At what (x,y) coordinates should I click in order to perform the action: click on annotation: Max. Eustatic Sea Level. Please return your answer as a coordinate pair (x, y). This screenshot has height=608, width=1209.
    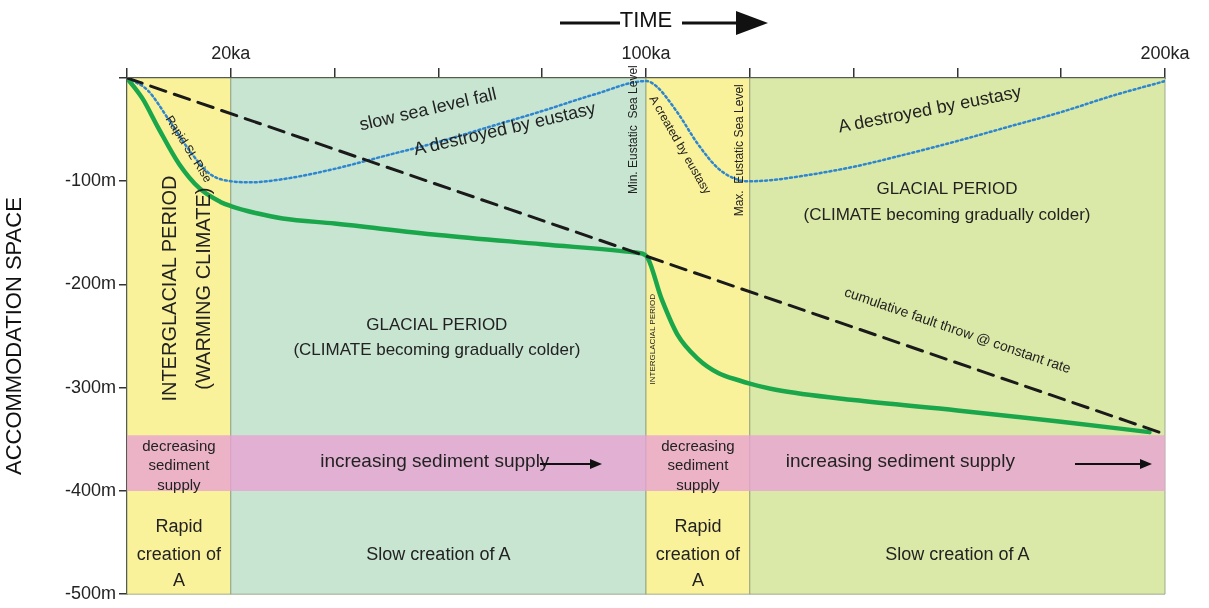
    Looking at the image, I should click on (738, 150).